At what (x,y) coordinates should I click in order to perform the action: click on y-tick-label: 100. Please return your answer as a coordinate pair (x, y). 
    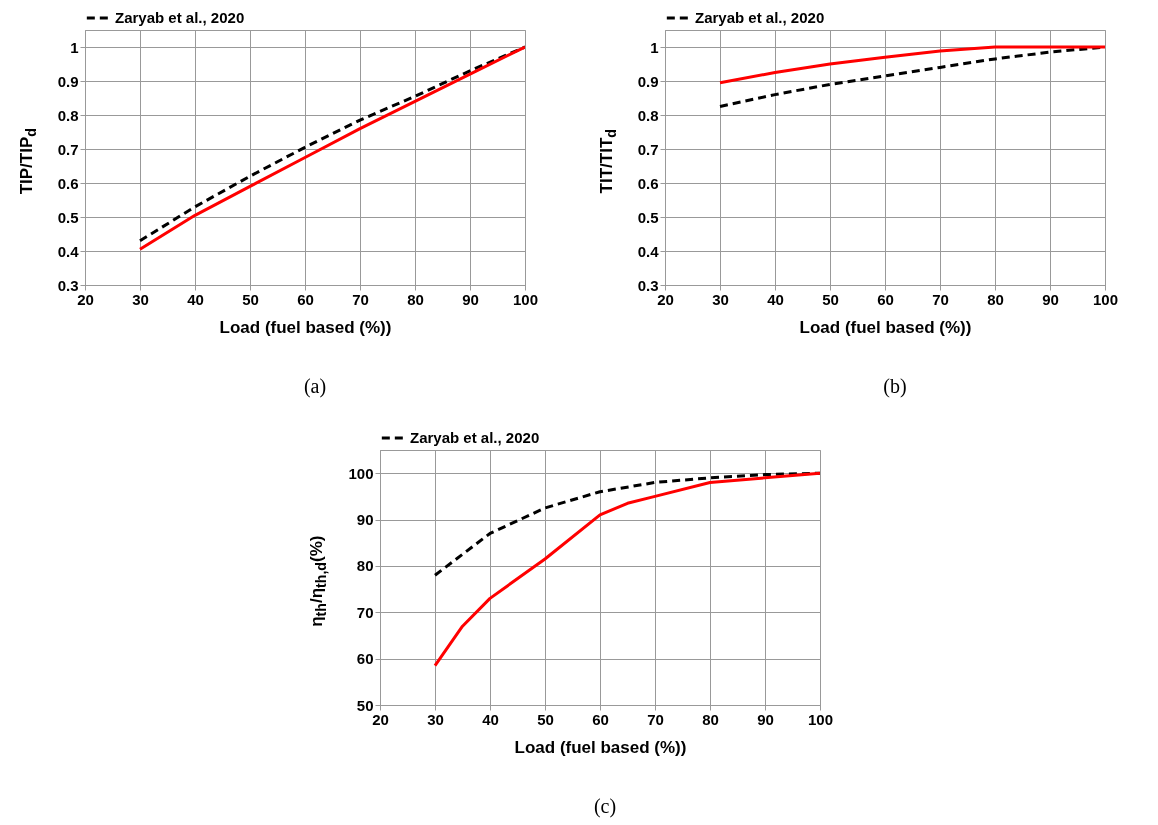
    Looking at the image, I should click on (361, 473).